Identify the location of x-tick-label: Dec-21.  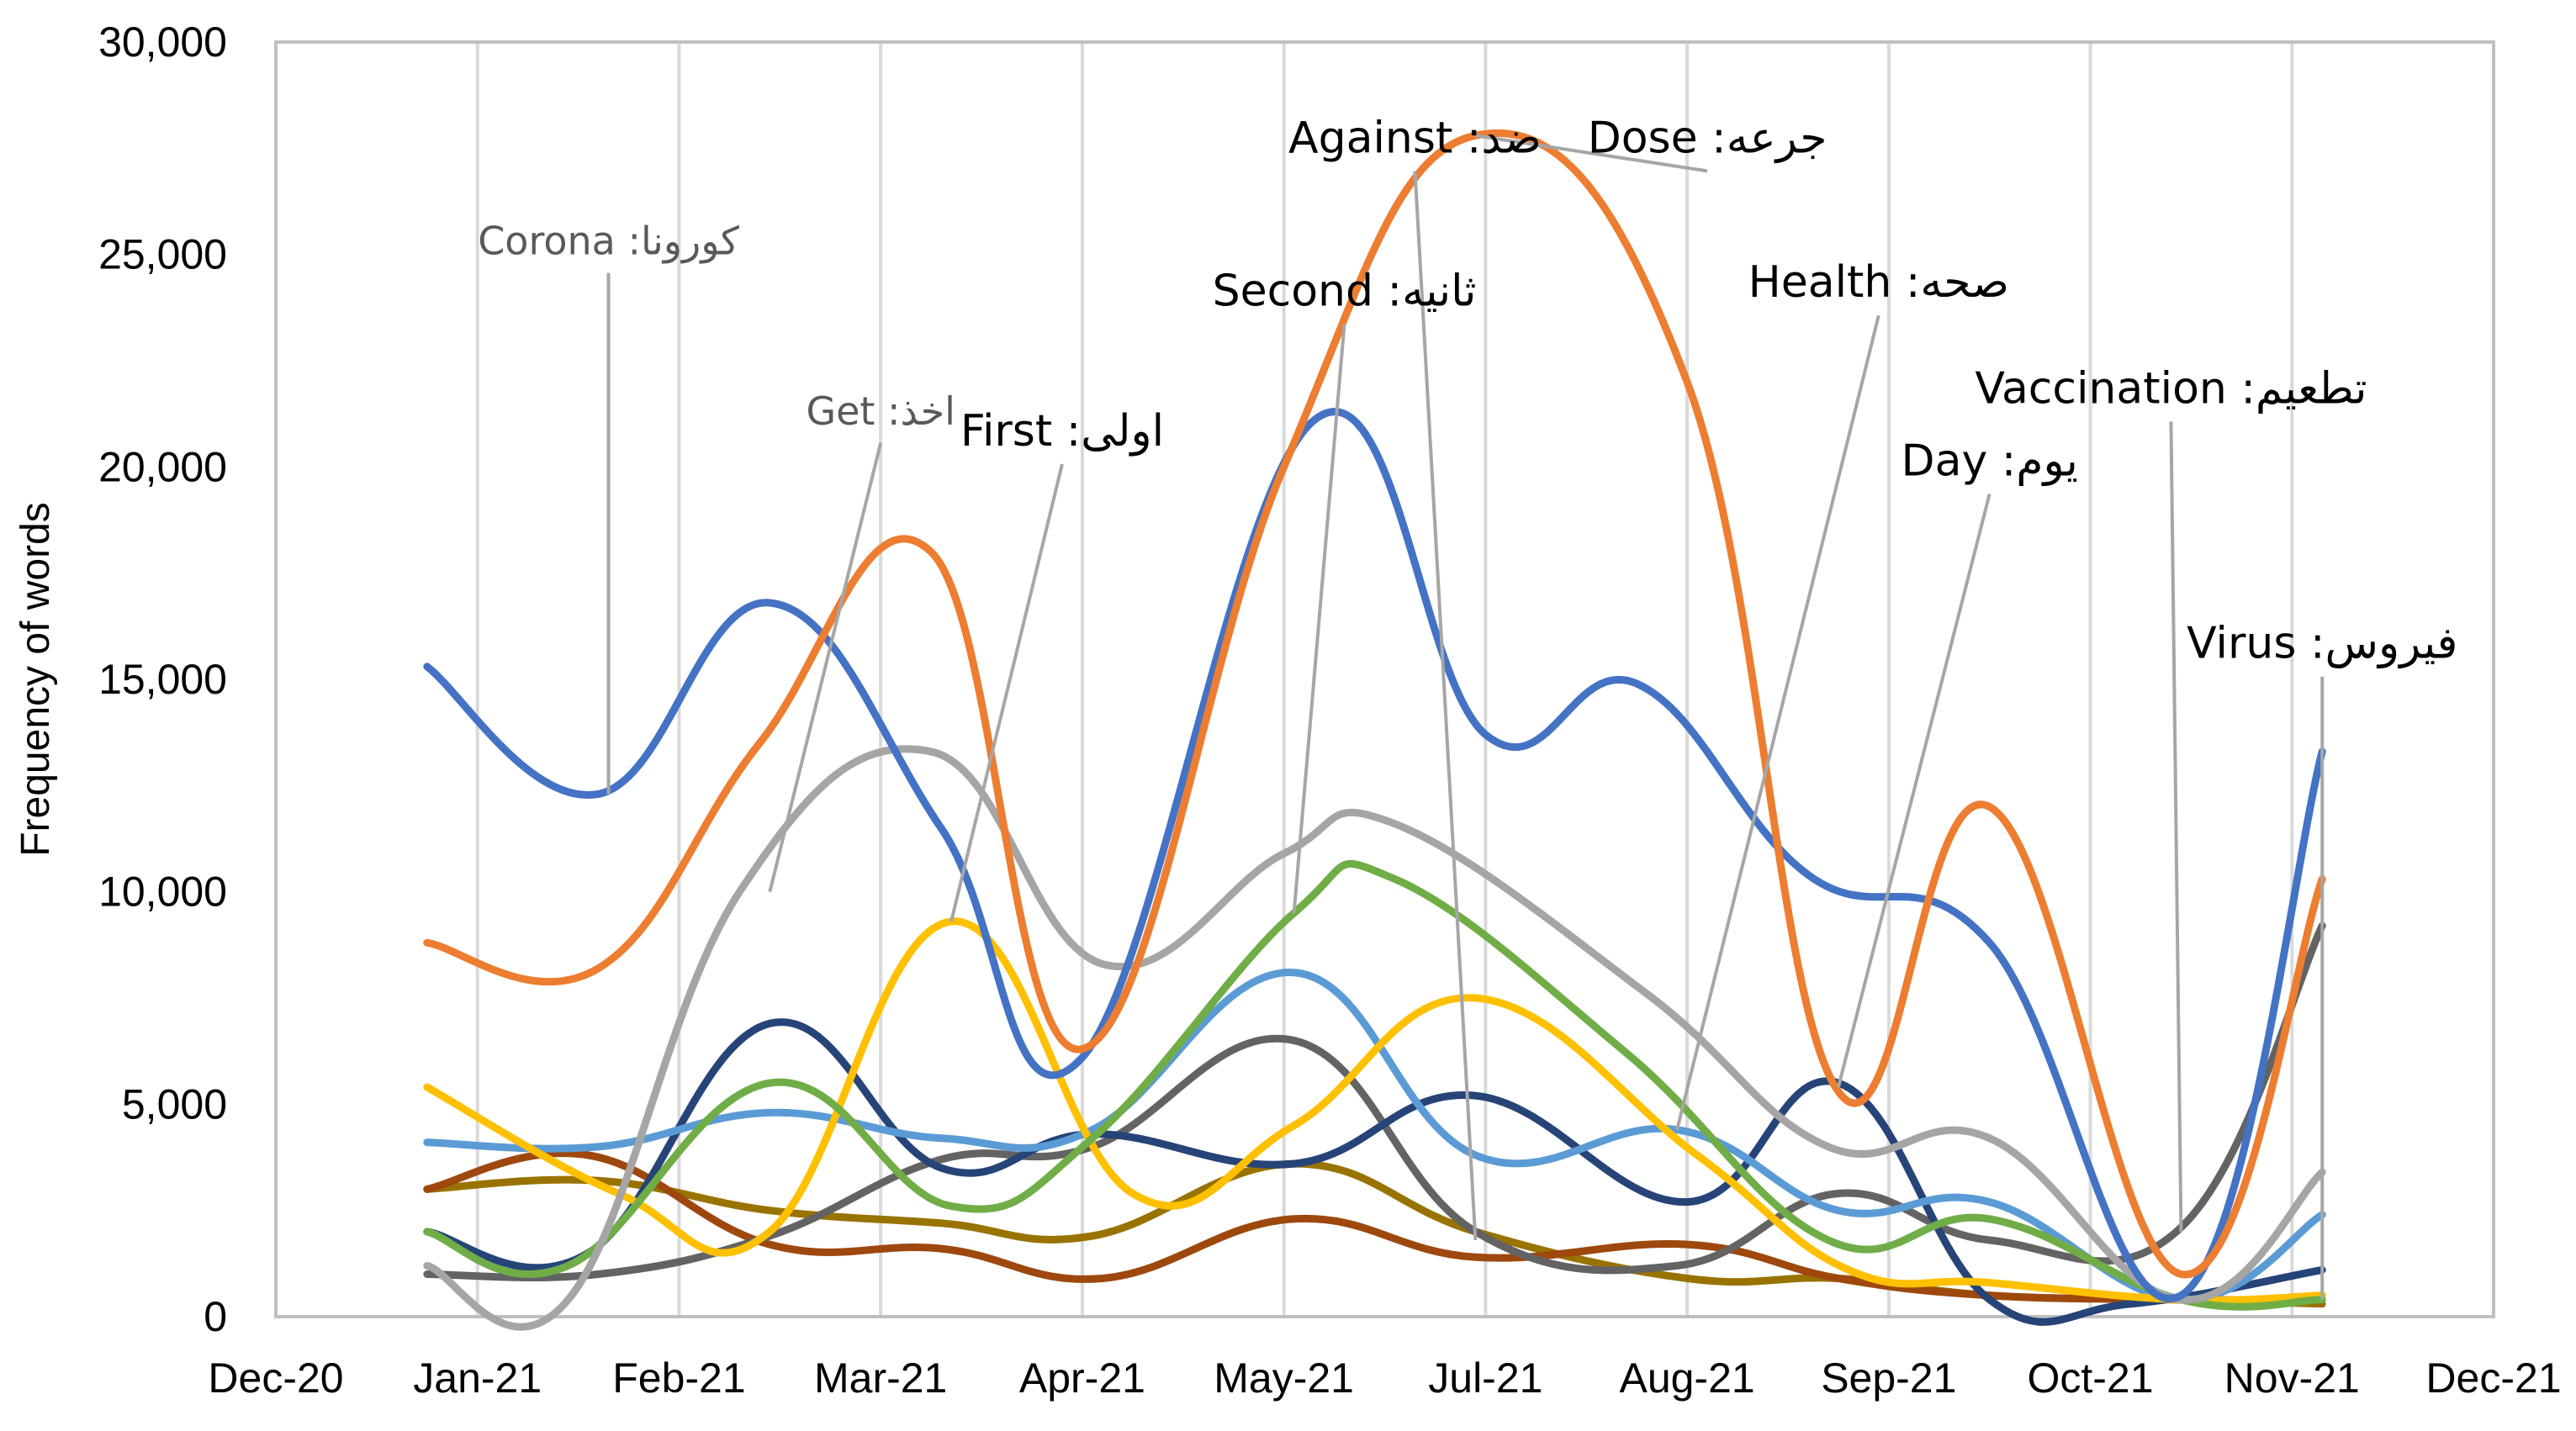
(2493, 1378).